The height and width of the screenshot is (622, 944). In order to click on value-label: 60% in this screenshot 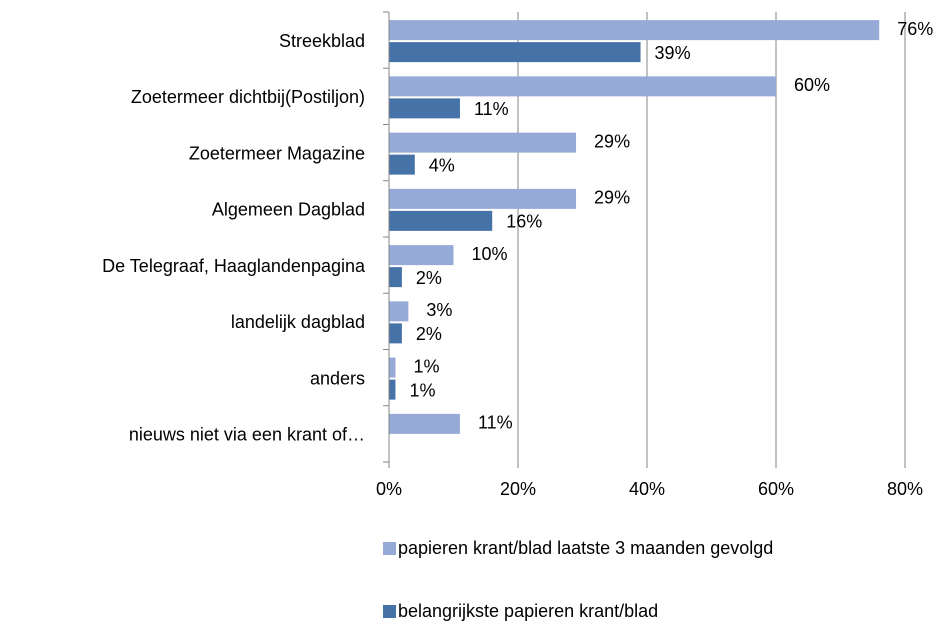, I will do `click(812, 85)`.